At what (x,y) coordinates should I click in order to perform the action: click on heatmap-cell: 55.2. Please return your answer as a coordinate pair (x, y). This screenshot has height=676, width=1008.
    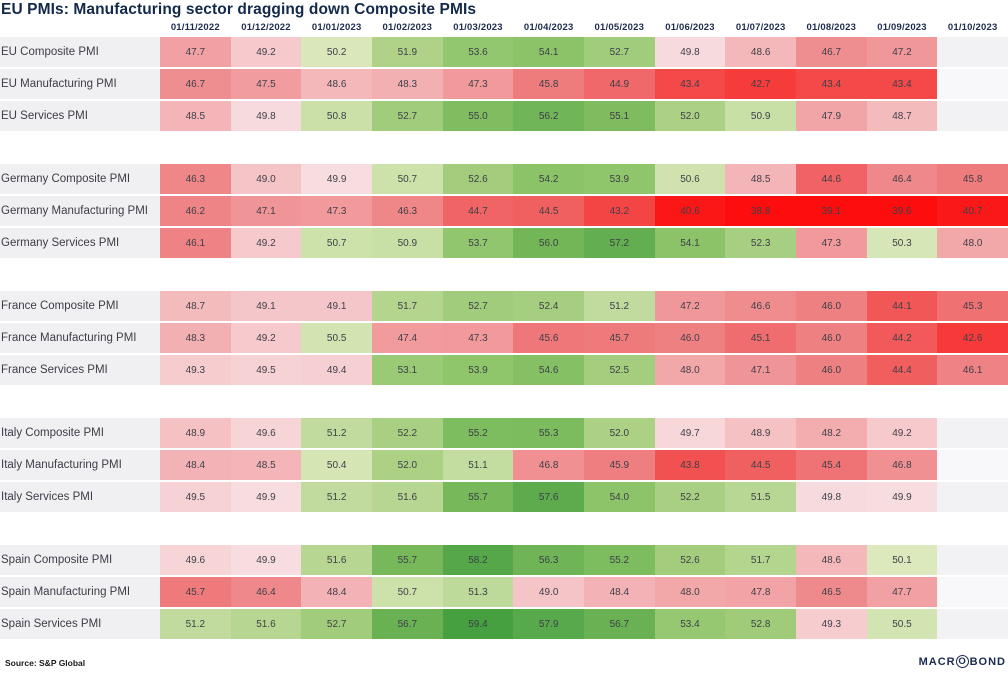
    Looking at the image, I should click on (478, 433).